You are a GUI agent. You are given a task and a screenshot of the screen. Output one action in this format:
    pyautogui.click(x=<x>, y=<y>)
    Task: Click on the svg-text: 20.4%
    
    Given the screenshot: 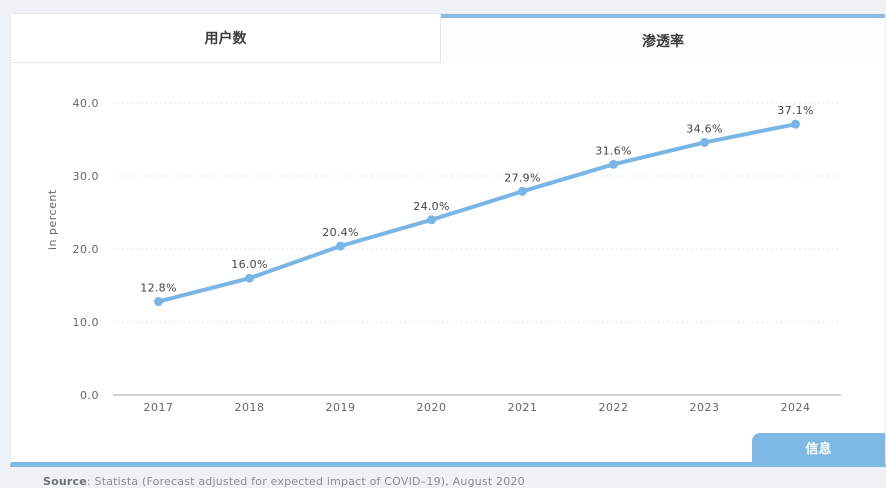 What is the action you would take?
    pyautogui.click(x=340, y=232)
    